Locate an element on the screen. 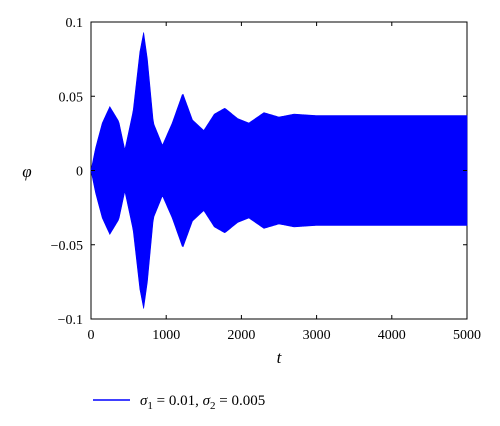  legend: σ1 = 0.01, σ2 = 0.005 is located at coordinates (179, 402).